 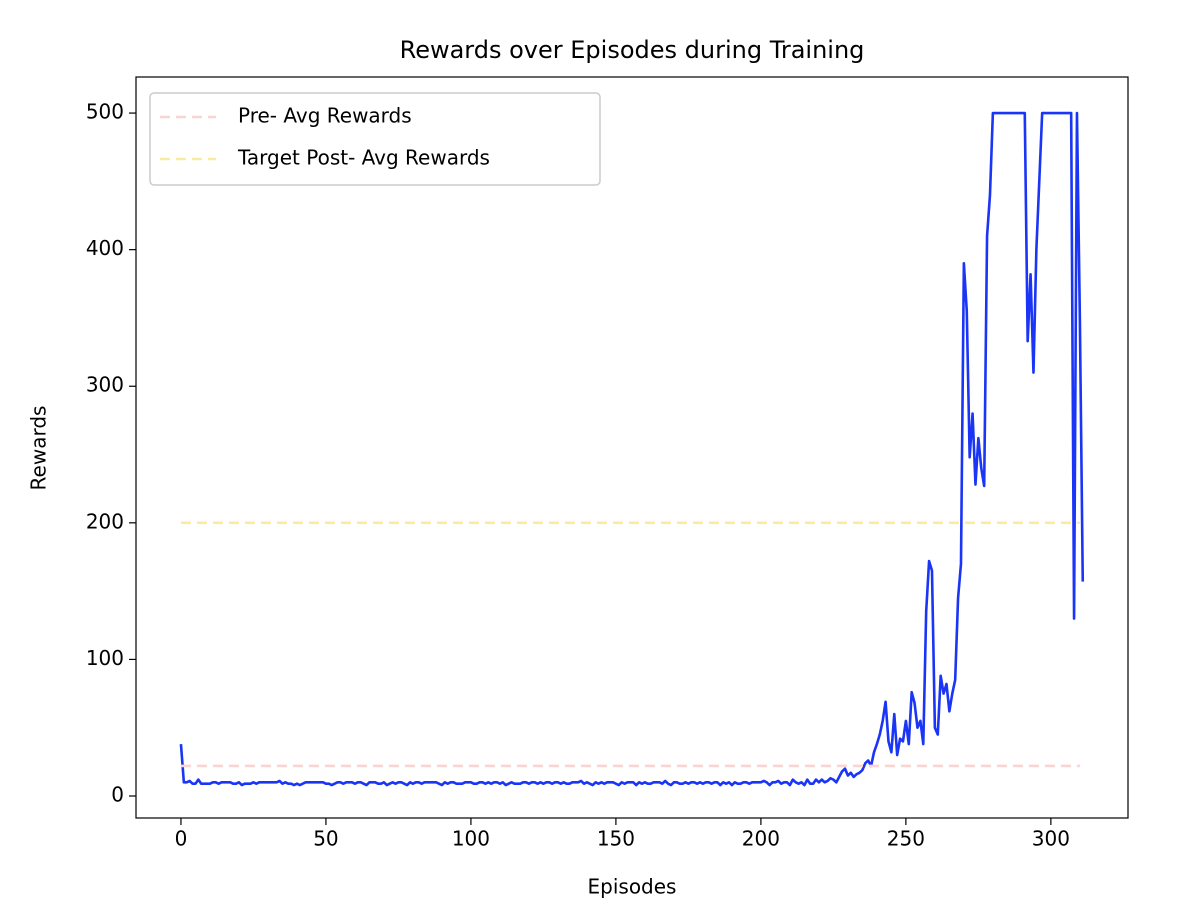 What do you see at coordinates (375, 139) in the screenshot?
I see `legend-frame` at bounding box center [375, 139].